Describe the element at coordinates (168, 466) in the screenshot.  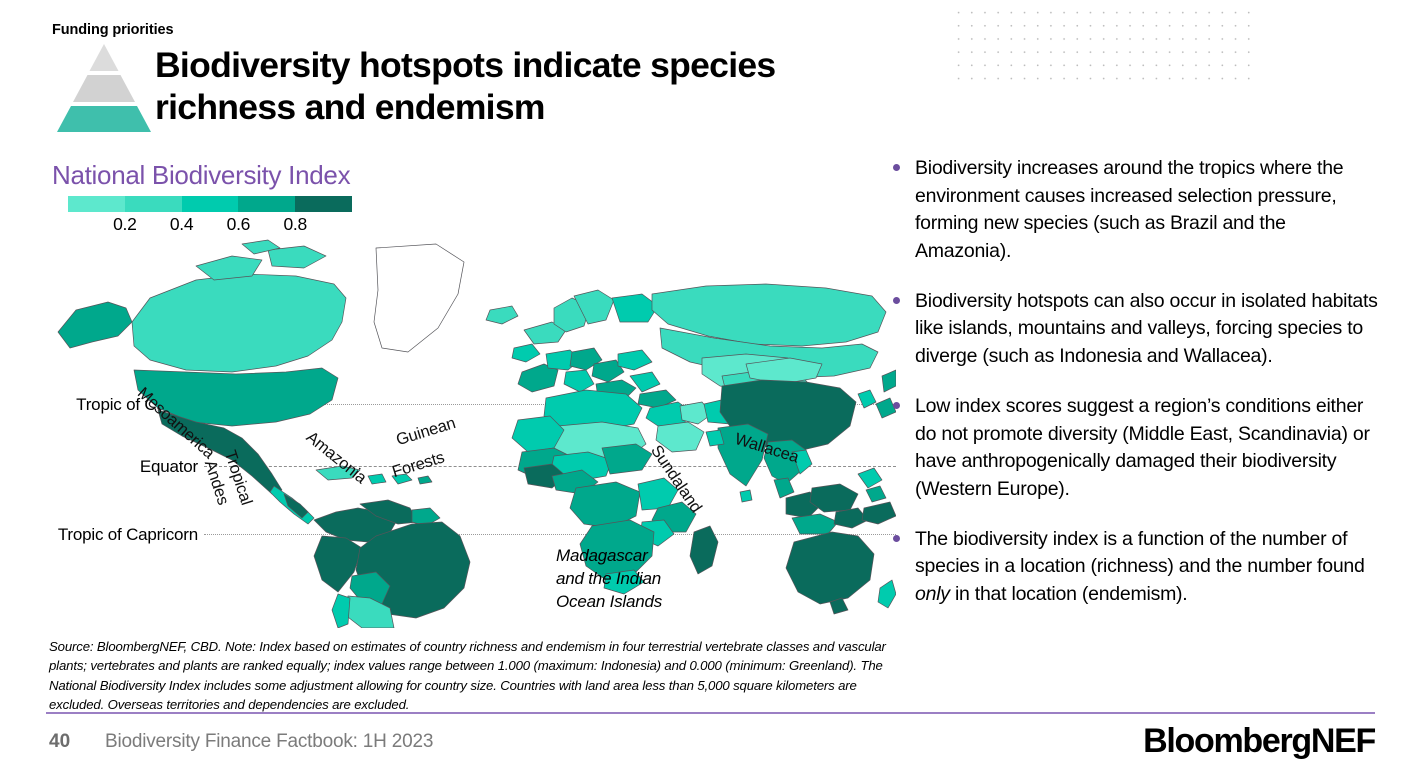
I see `equator-label: Equator` at that location.